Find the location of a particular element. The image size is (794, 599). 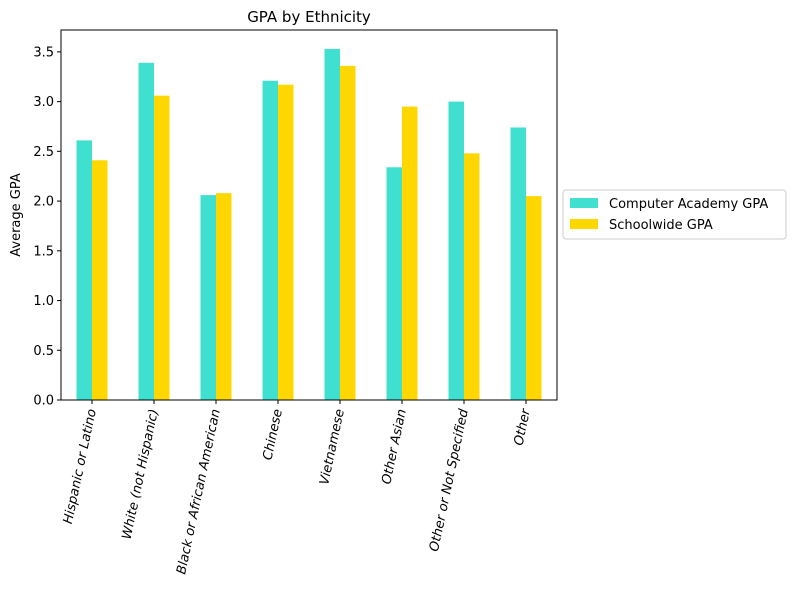

x-tick-label: Vietnamese is located at coordinates (332, 447).